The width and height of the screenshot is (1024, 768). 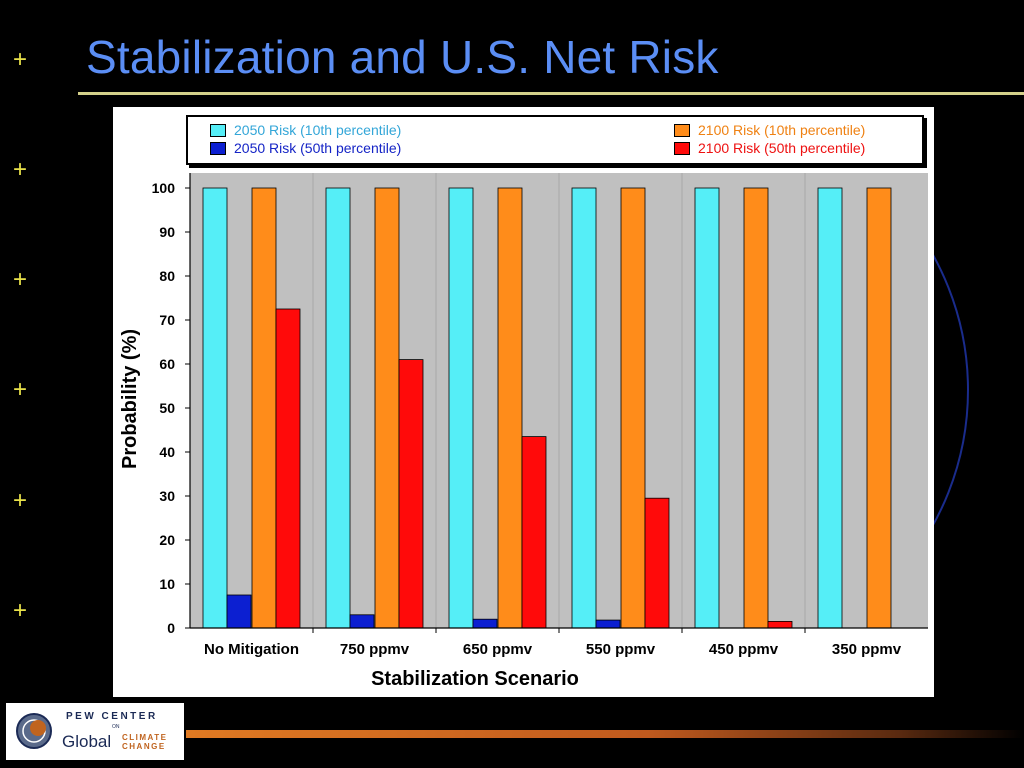 I want to click on y-tick-label: 80, so click(x=167, y=276).